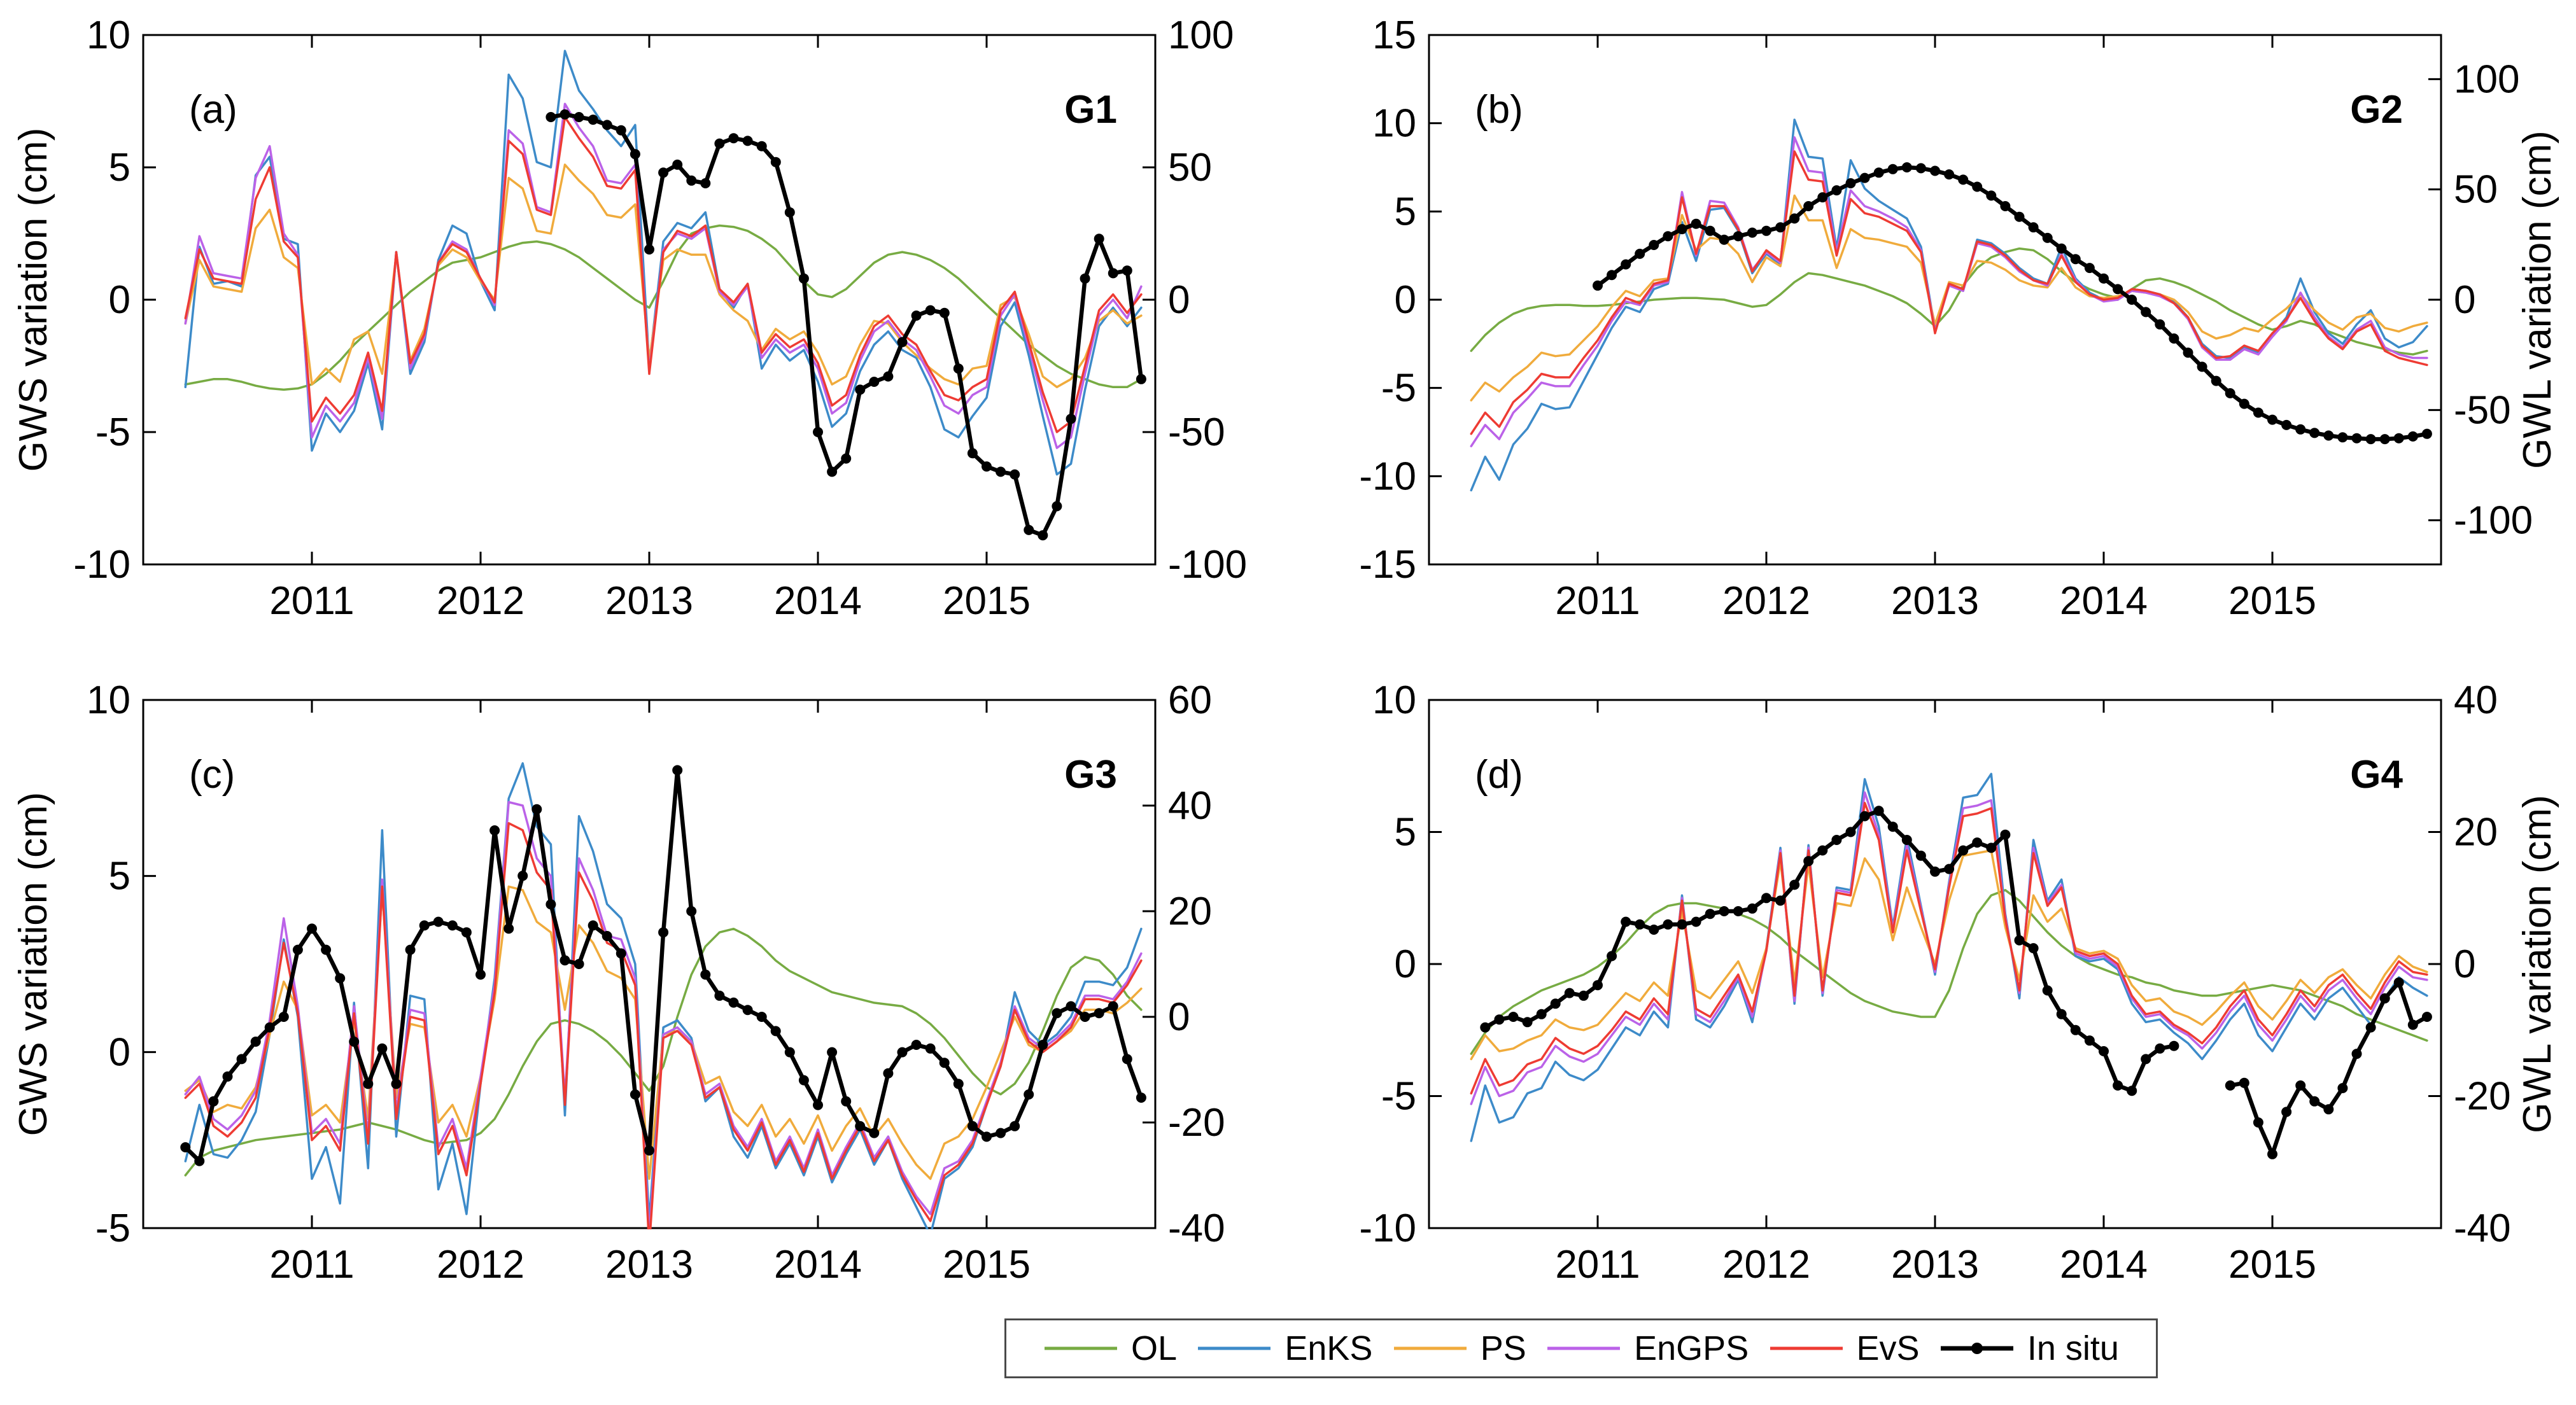 The image size is (2576, 1405). I want to click on left-tick-label: 5, so click(120, 168).